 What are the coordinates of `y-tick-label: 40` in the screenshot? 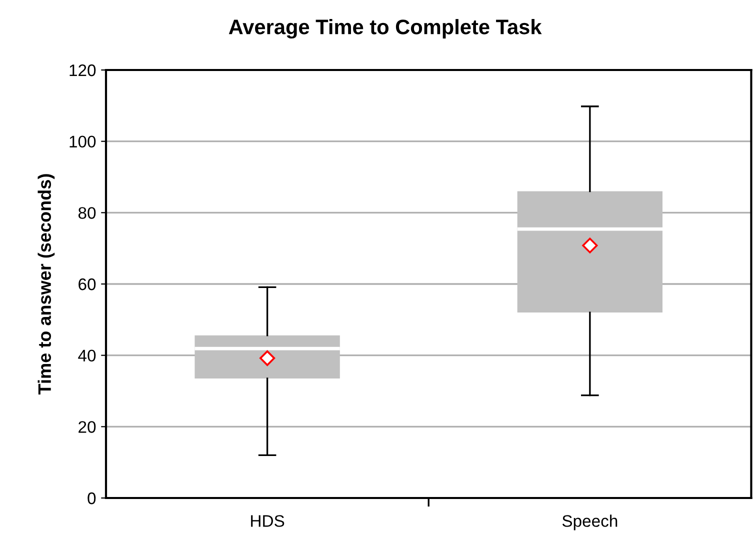 It's located at (87, 356).